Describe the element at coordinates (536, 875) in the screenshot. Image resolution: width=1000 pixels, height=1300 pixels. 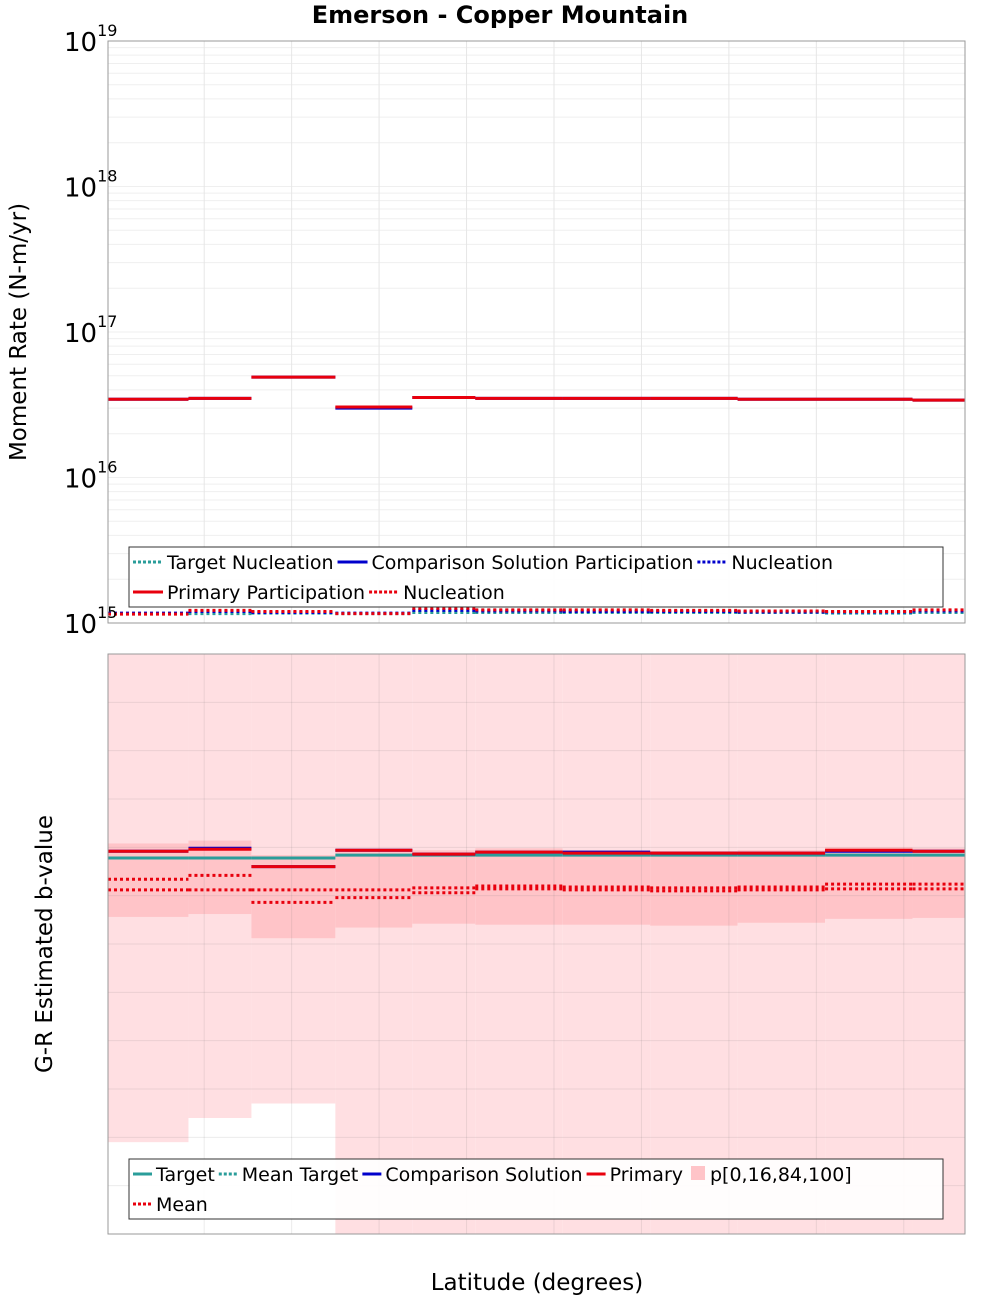
I see `bottom-series` at that location.